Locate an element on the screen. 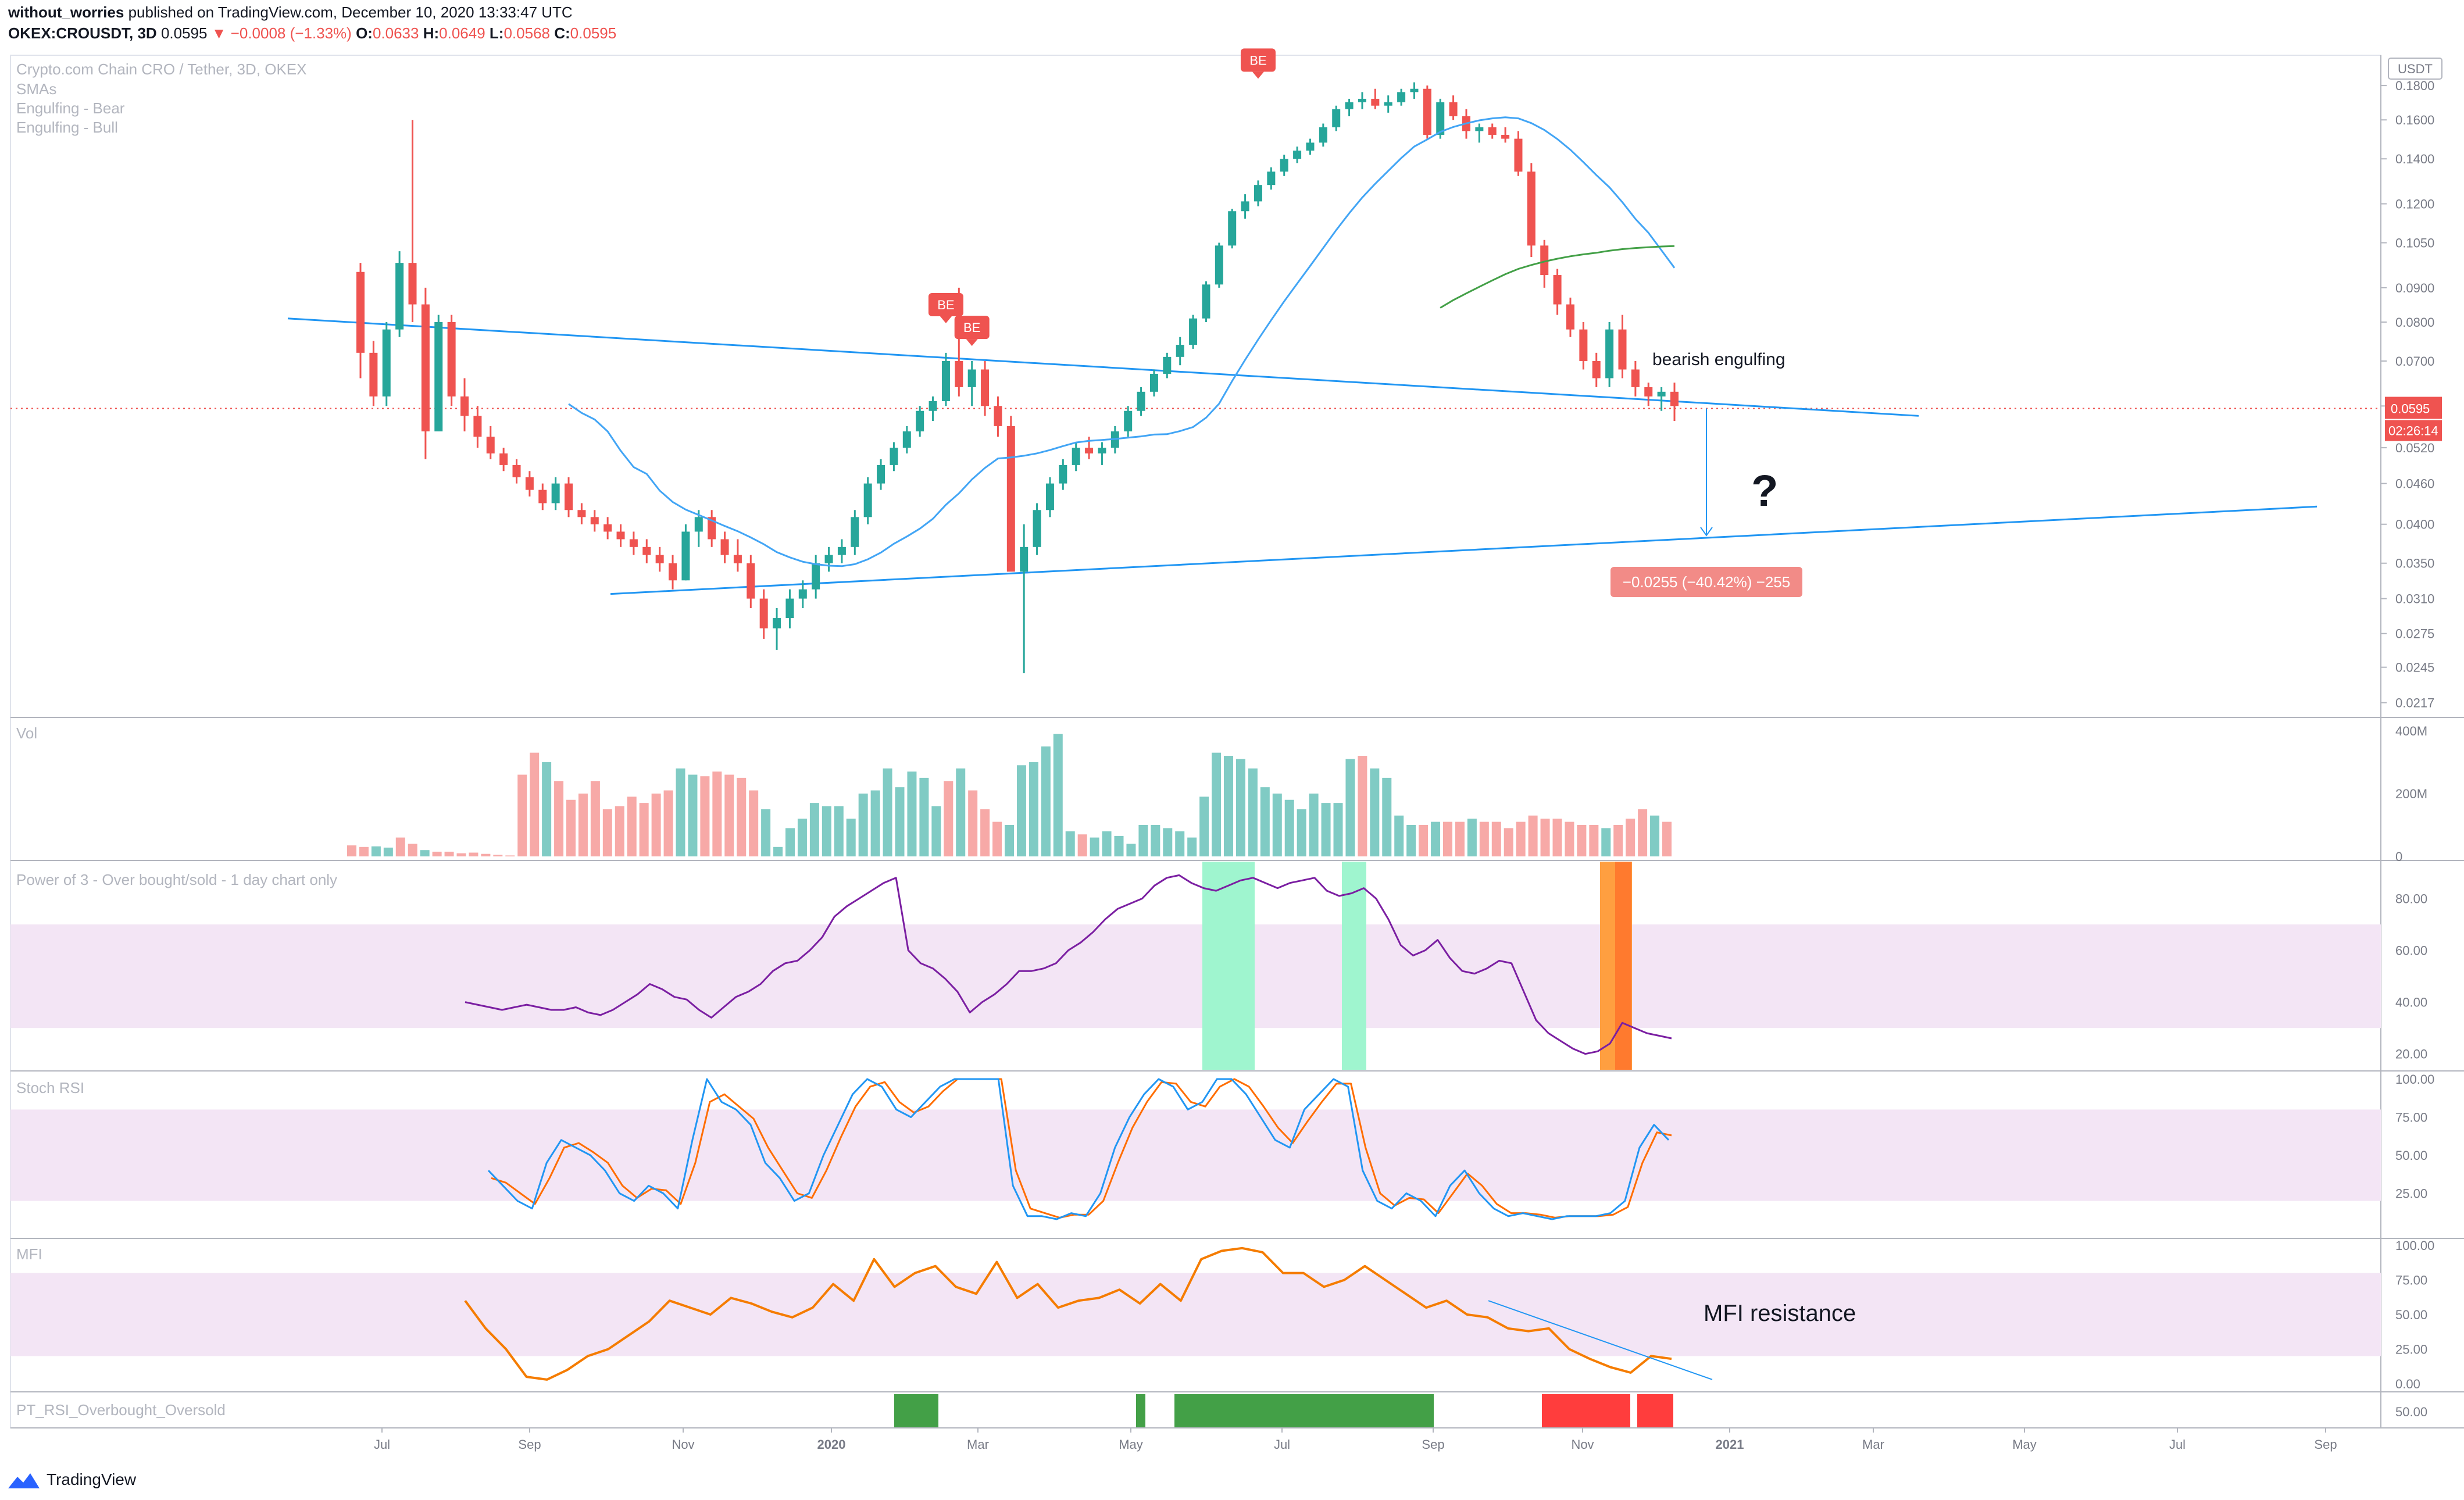 The image size is (2464, 1500). bearish-engulfing-note: bearish engulfing is located at coordinates (1718, 360).